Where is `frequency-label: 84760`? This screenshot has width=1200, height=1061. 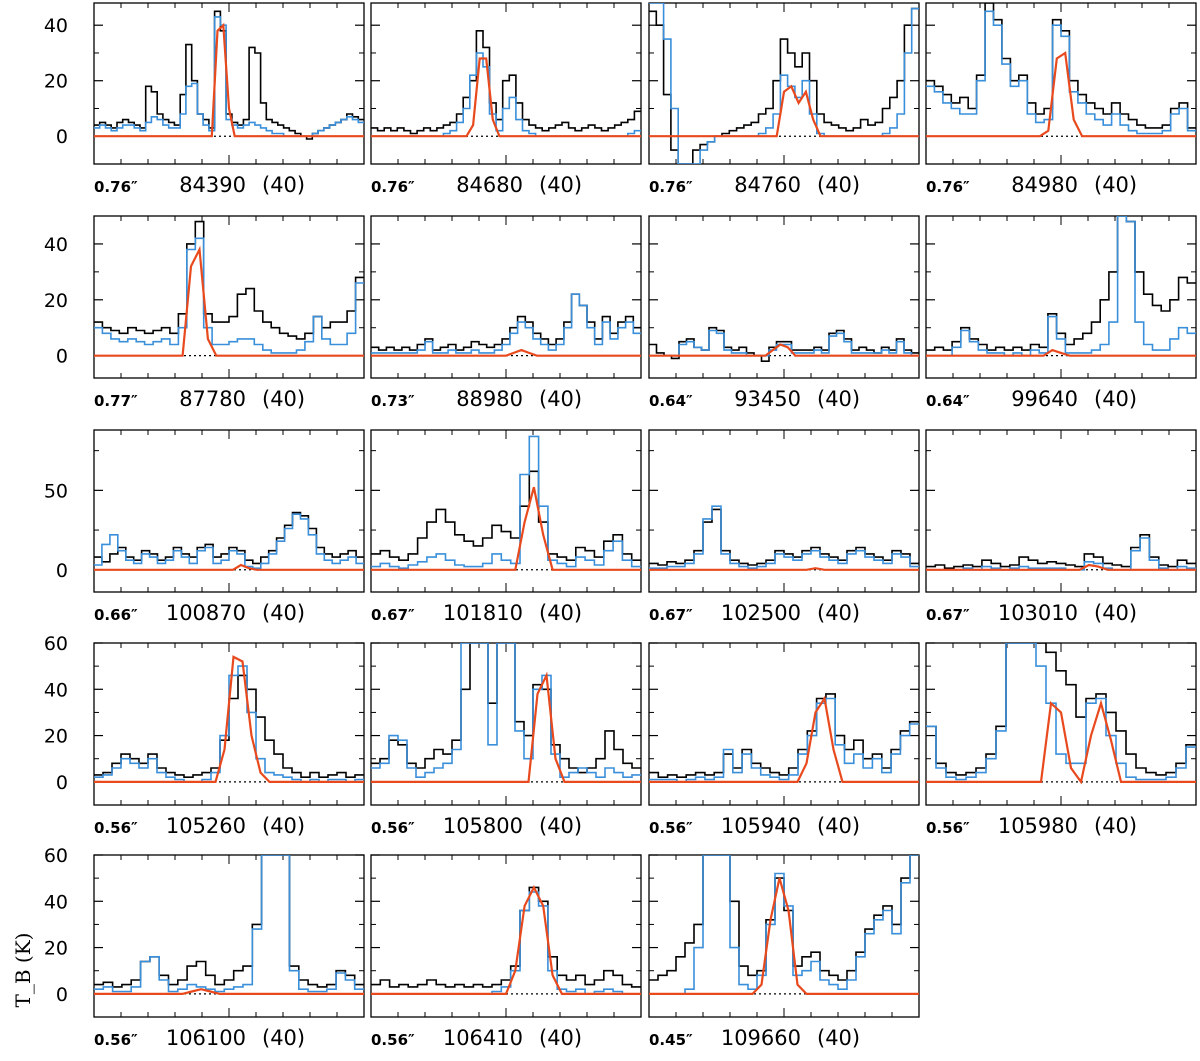
frequency-label: 84760 is located at coordinates (767, 185).